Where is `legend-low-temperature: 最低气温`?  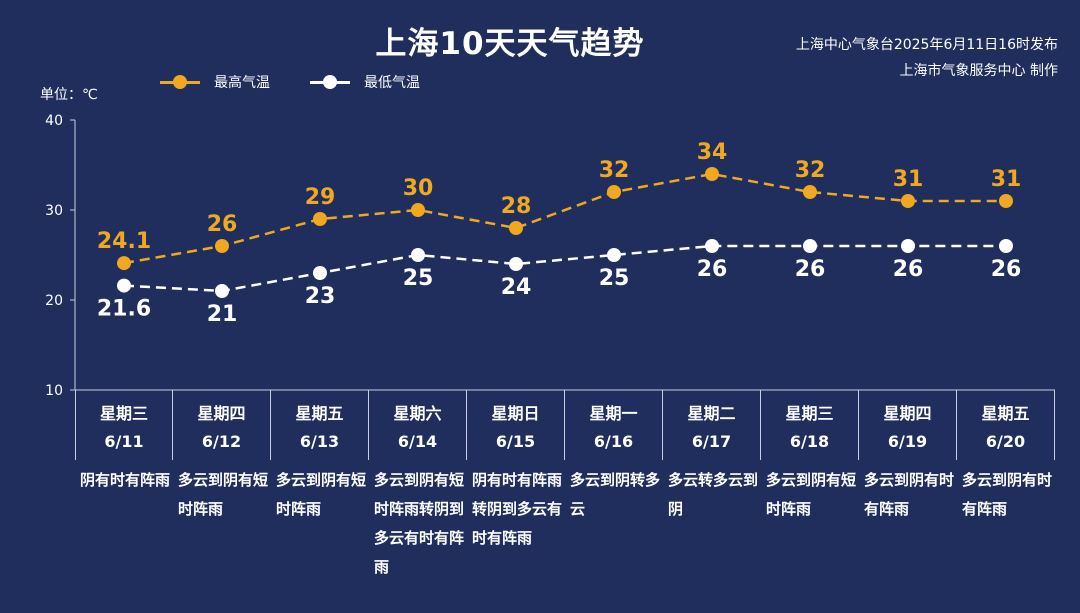 legend-low-temperature: 最低气温 is located at coordinates (365, 82).